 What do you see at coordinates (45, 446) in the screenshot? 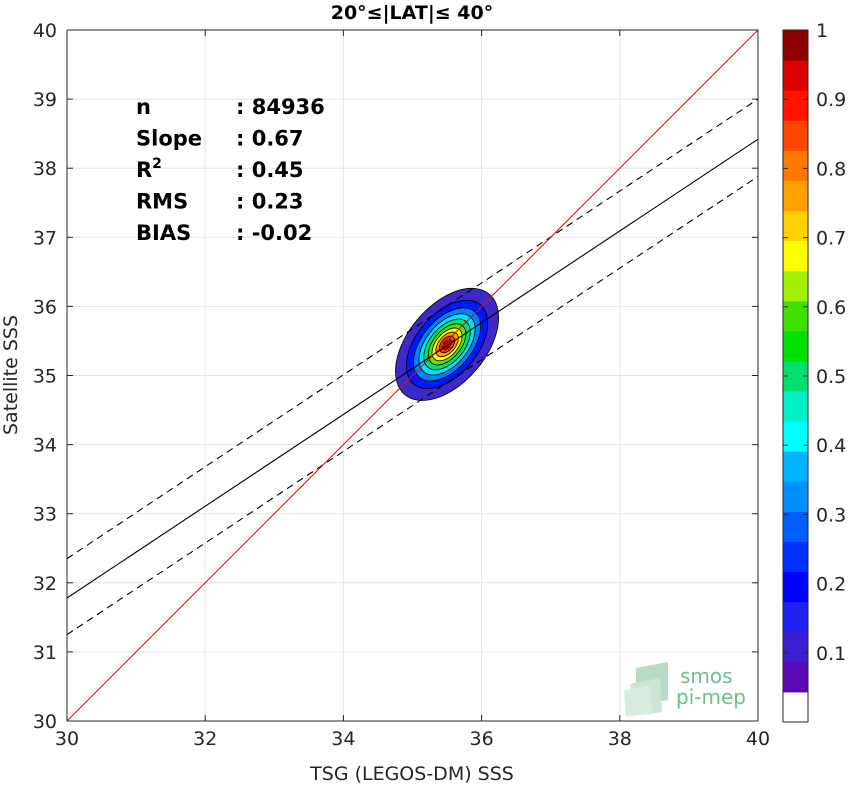
I see `y-tick-label: 34` at bounding box center [45, 446].